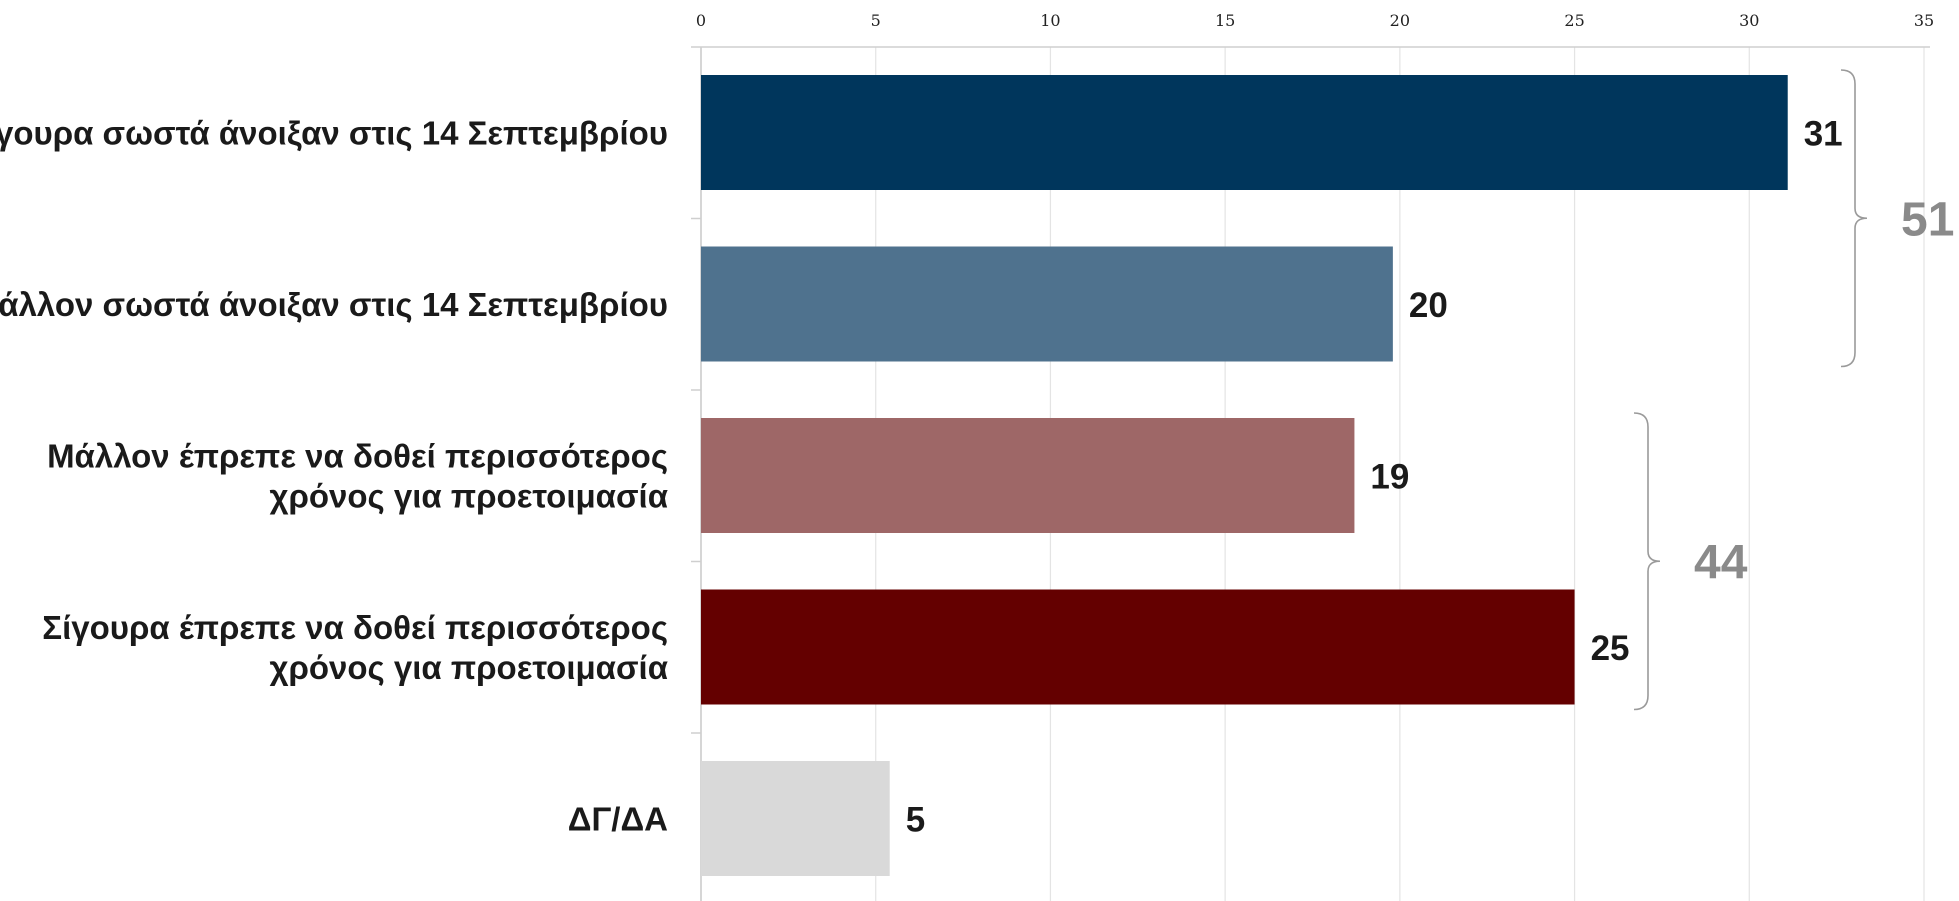  What do you see at coordinates (1574, 20) in the screenshot?
I see `x-tick-label: 25` at bounding box center [1574, 20].